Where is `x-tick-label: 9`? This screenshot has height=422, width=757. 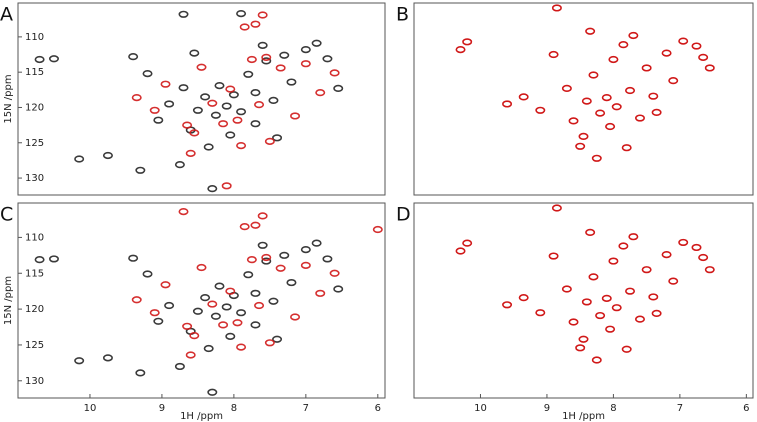
x-tick-label: 9 is located at coordinates (162, 408).